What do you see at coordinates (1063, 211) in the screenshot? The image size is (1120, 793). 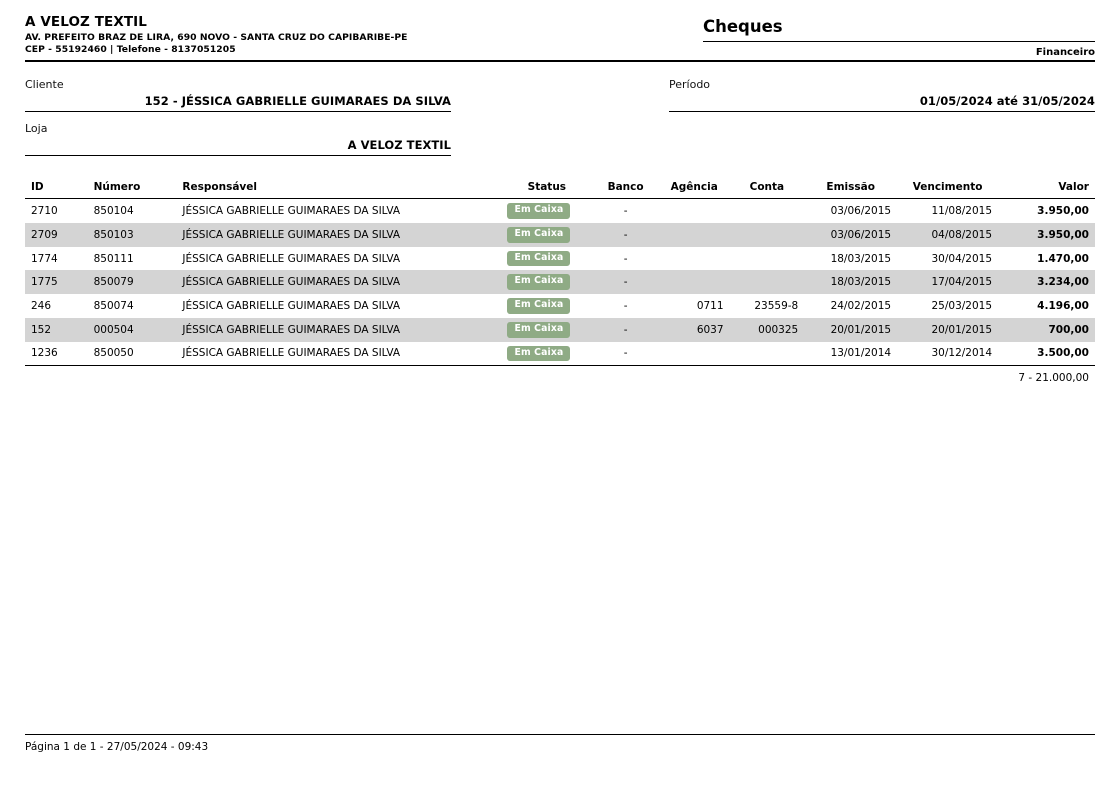 I see `cell-valor: 3.950,00` at bounding box center [1063, 211].